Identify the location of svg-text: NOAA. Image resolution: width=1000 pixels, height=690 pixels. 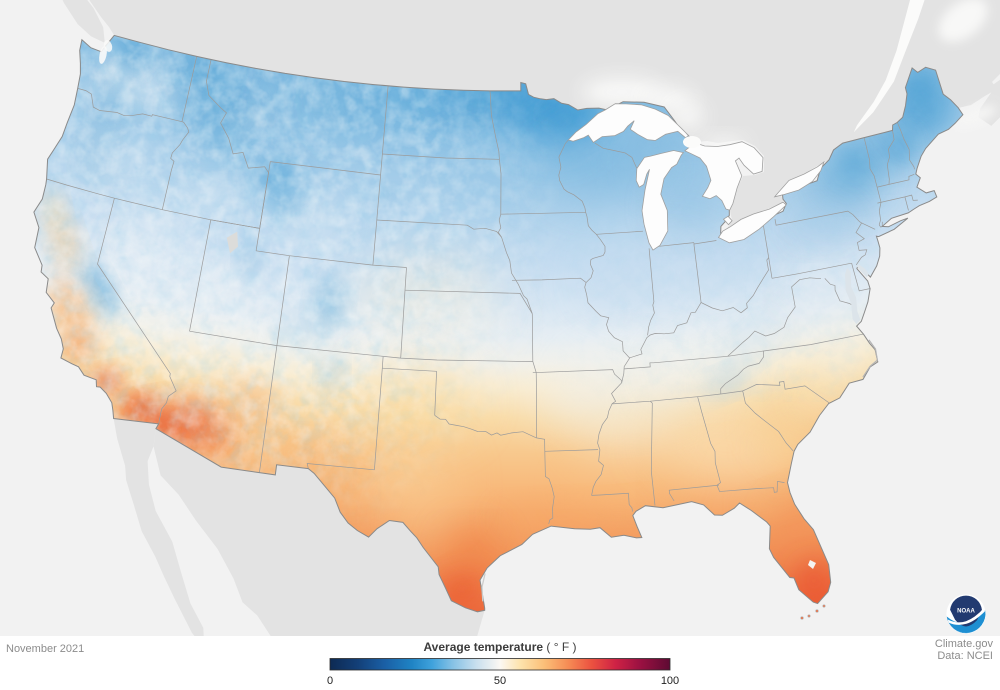
(966, 611).